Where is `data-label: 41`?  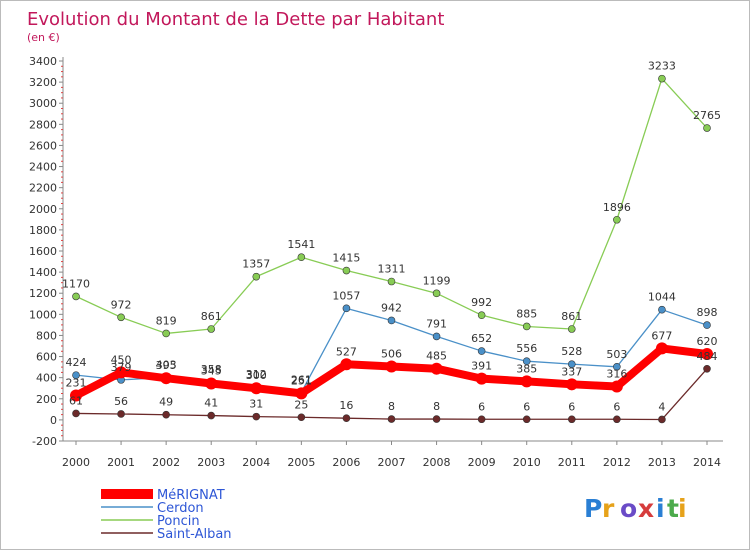 data-label: 41 is located at coordinates (211, 403).